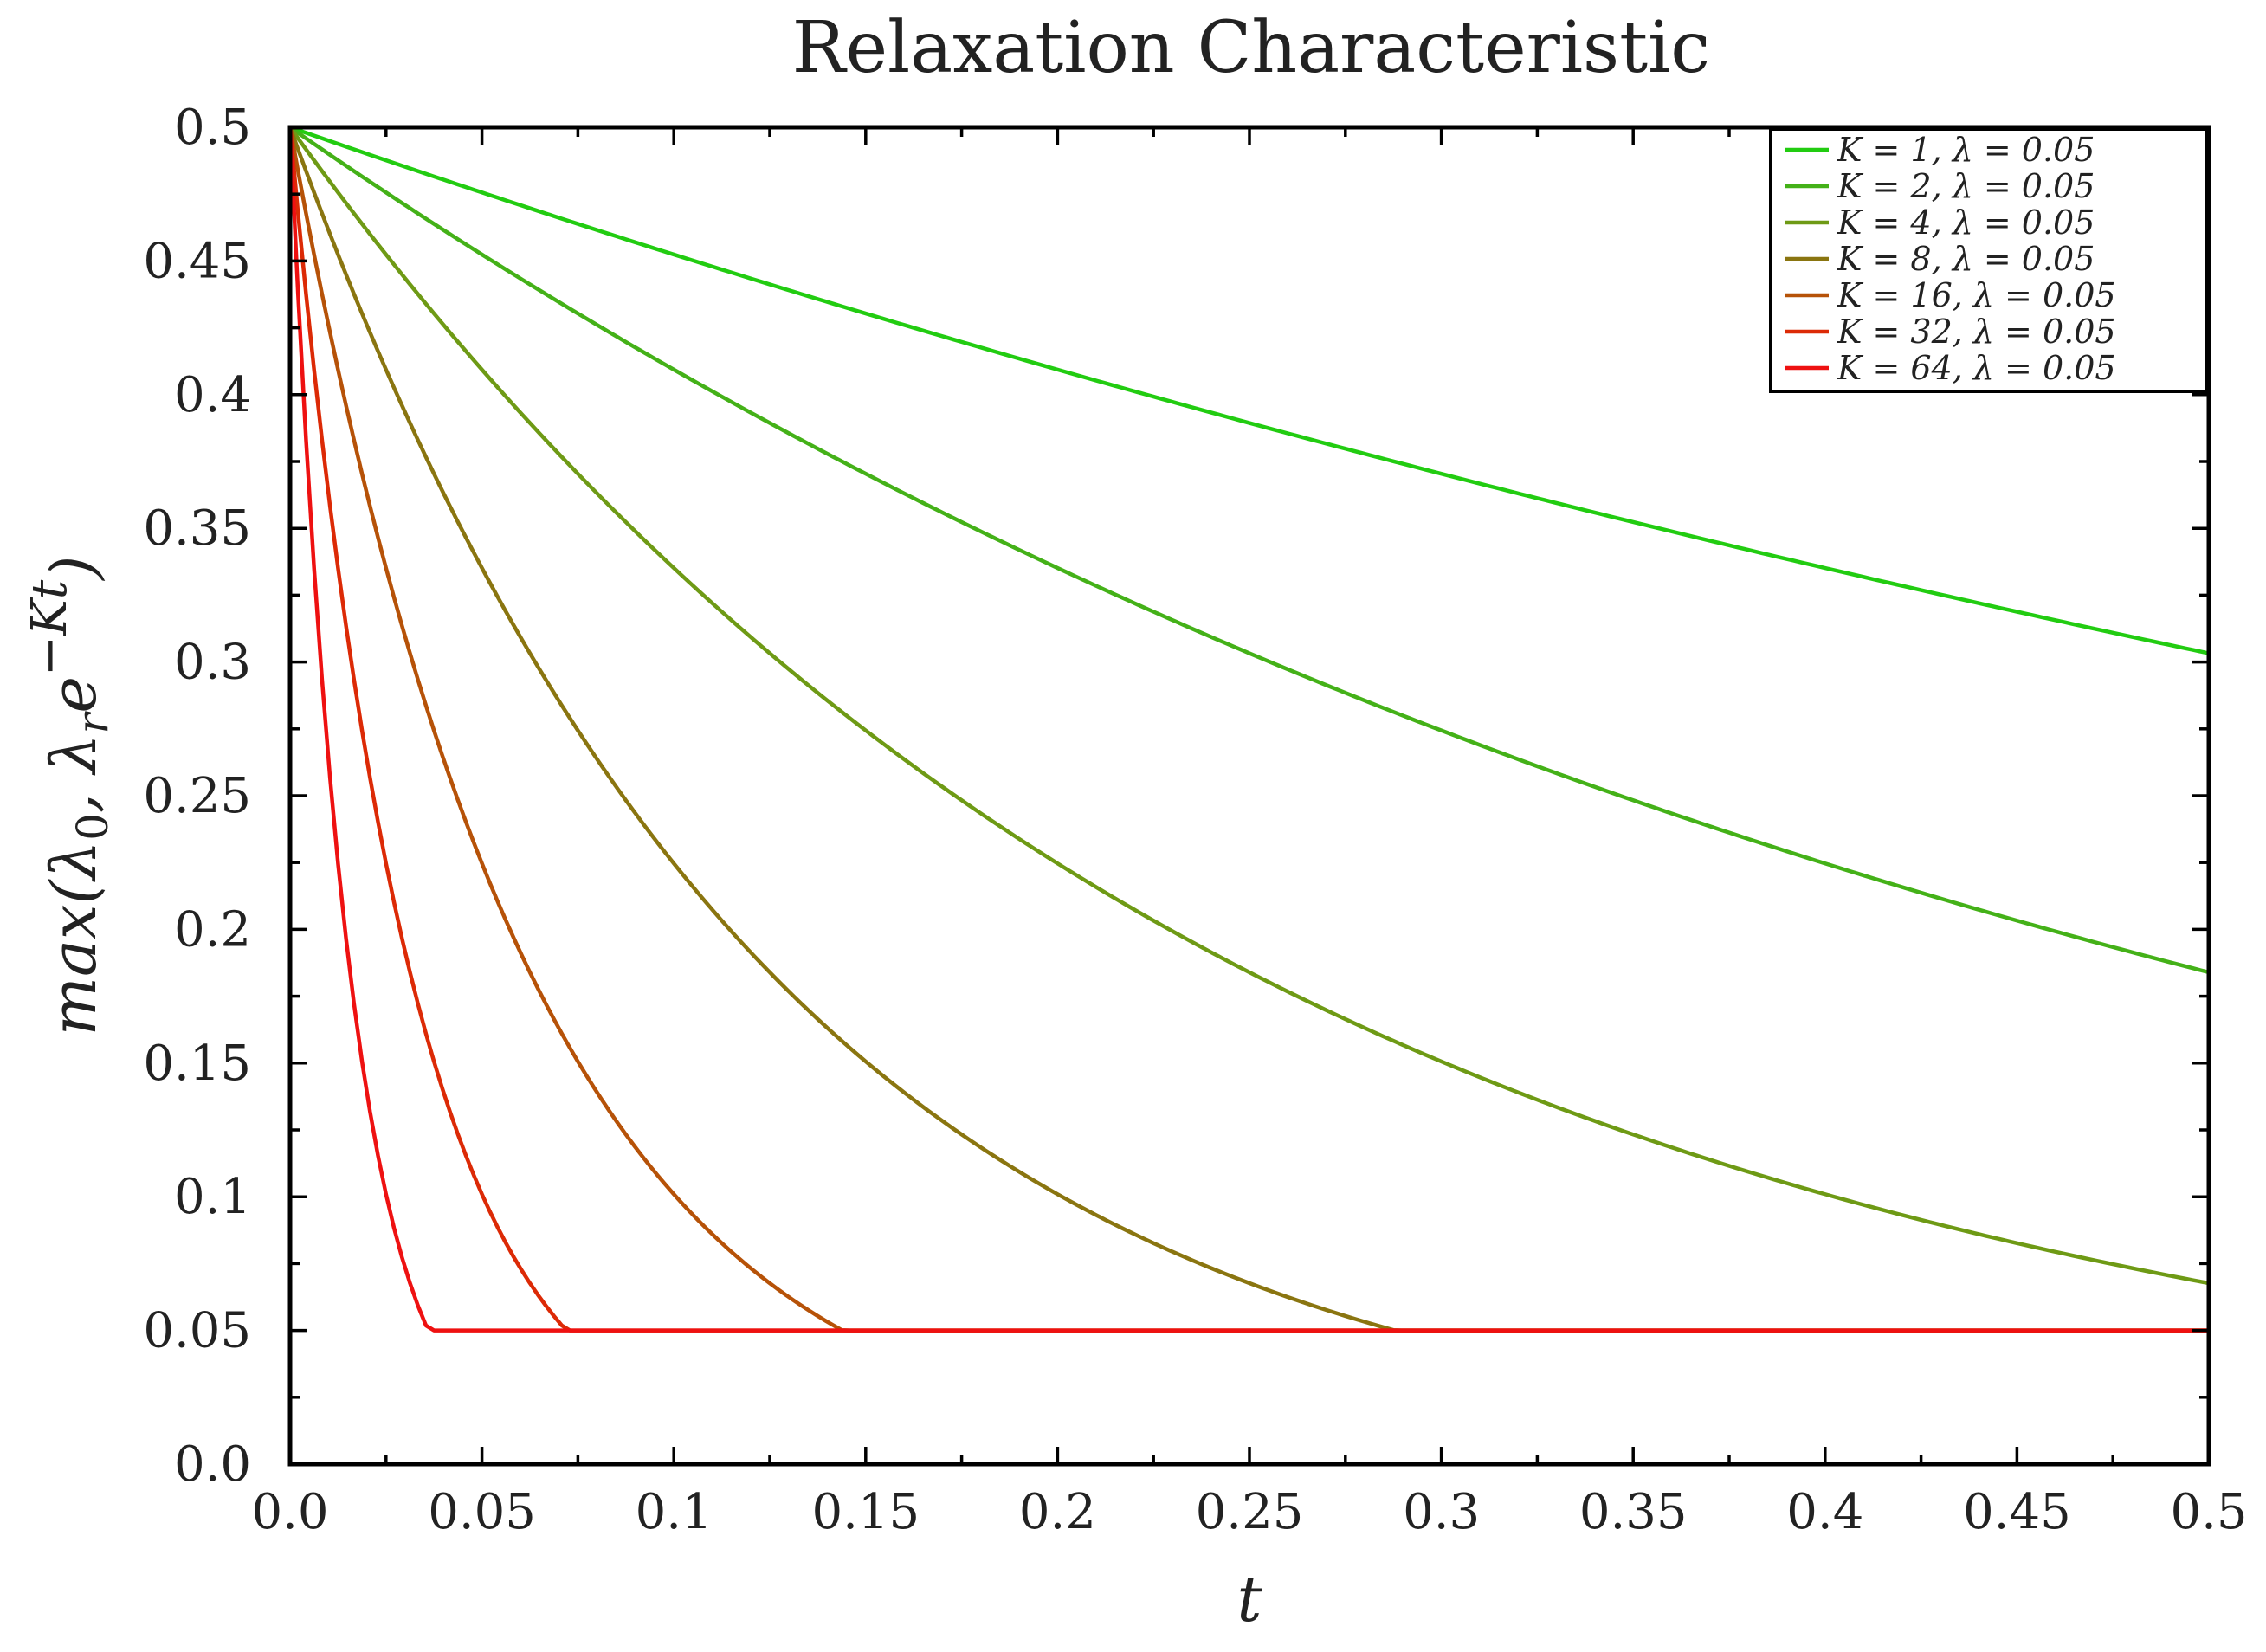 This screenshot has width=2266, height=1652. What do you see at coordinates (482, 1512) in the screenshot?
I see `x-tick-label: 0.05` at bounding box center [482, 1512].